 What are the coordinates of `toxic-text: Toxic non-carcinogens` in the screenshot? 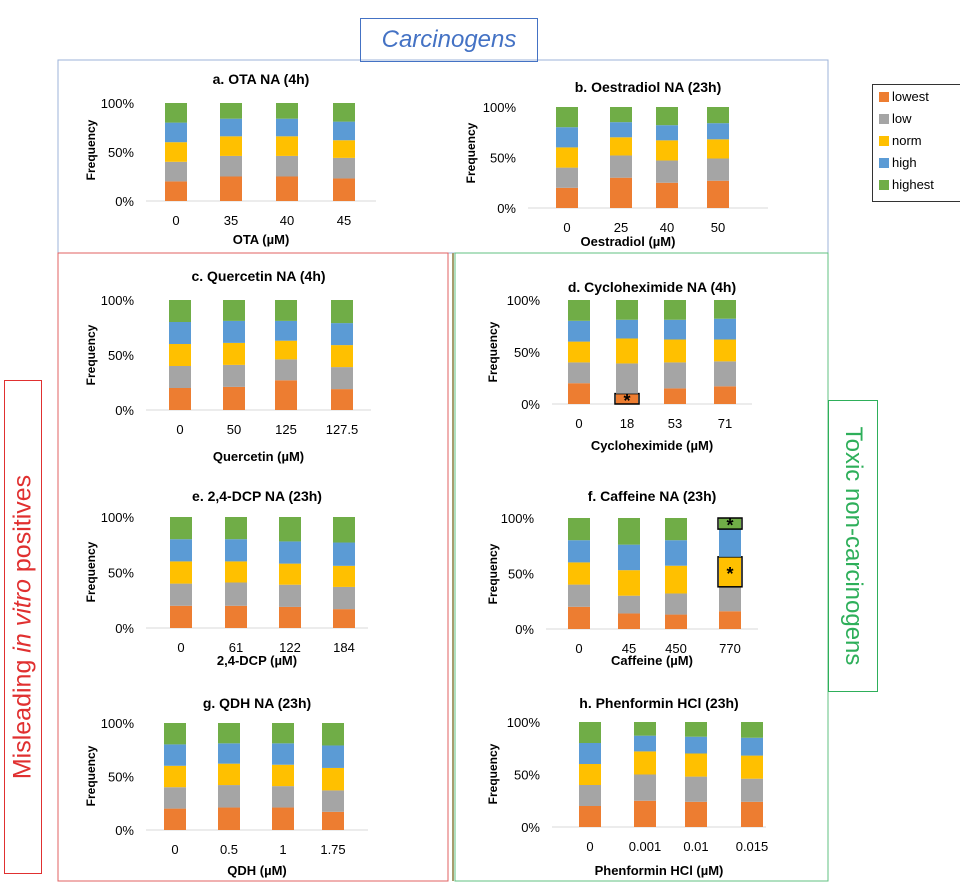 It's located at (853, 546).